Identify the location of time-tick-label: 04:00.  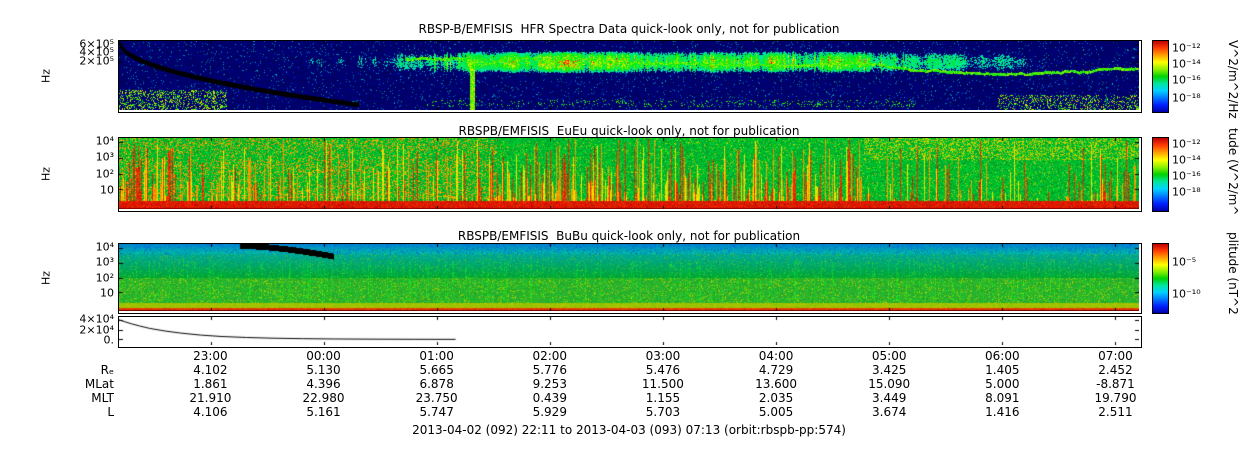
(776, 356).